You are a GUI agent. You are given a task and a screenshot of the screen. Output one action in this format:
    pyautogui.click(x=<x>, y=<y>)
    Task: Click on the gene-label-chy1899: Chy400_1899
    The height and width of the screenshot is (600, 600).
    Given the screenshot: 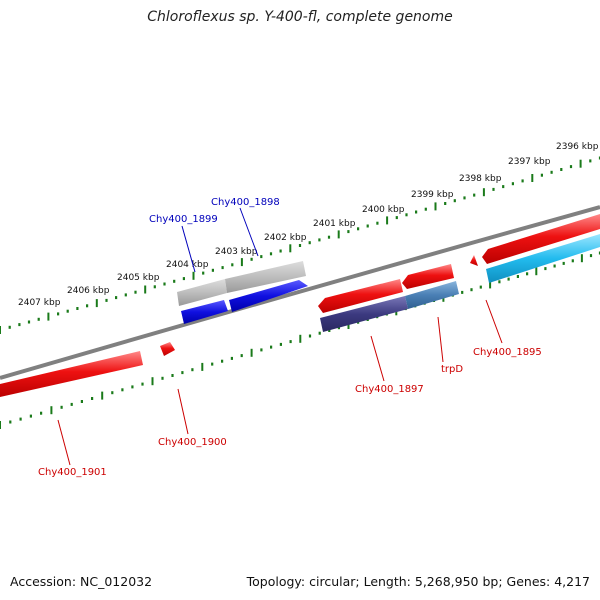 What is the action you would take?
    pyautogui.click(x=183, y=219)
    